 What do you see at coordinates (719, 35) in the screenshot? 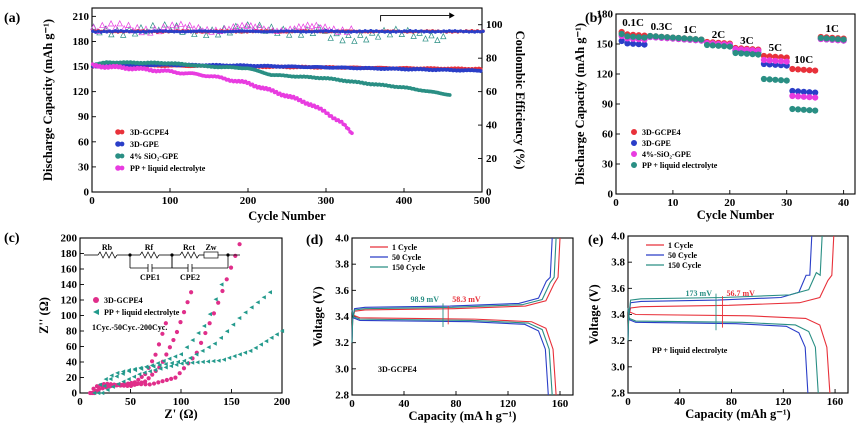
I see `rate-label-b: 2C` at bounding box center [719, 35].